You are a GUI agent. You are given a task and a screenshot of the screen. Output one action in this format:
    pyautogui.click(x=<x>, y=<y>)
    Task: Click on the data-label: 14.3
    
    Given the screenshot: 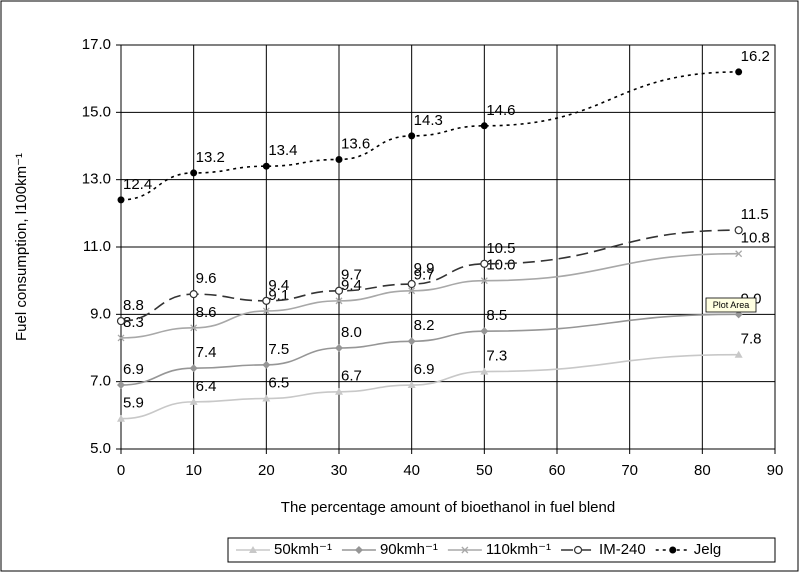 What is the action you would take?
    pyautogui.click(x=428, y=120)
    